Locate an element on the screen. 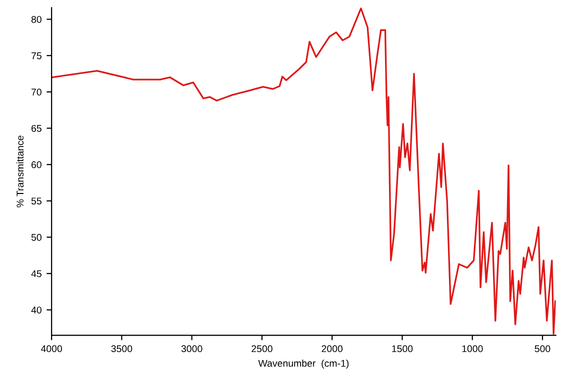 This screenshot has height=381, width=573. x-tick-label: 4000 is located at coordinates (51, 348).